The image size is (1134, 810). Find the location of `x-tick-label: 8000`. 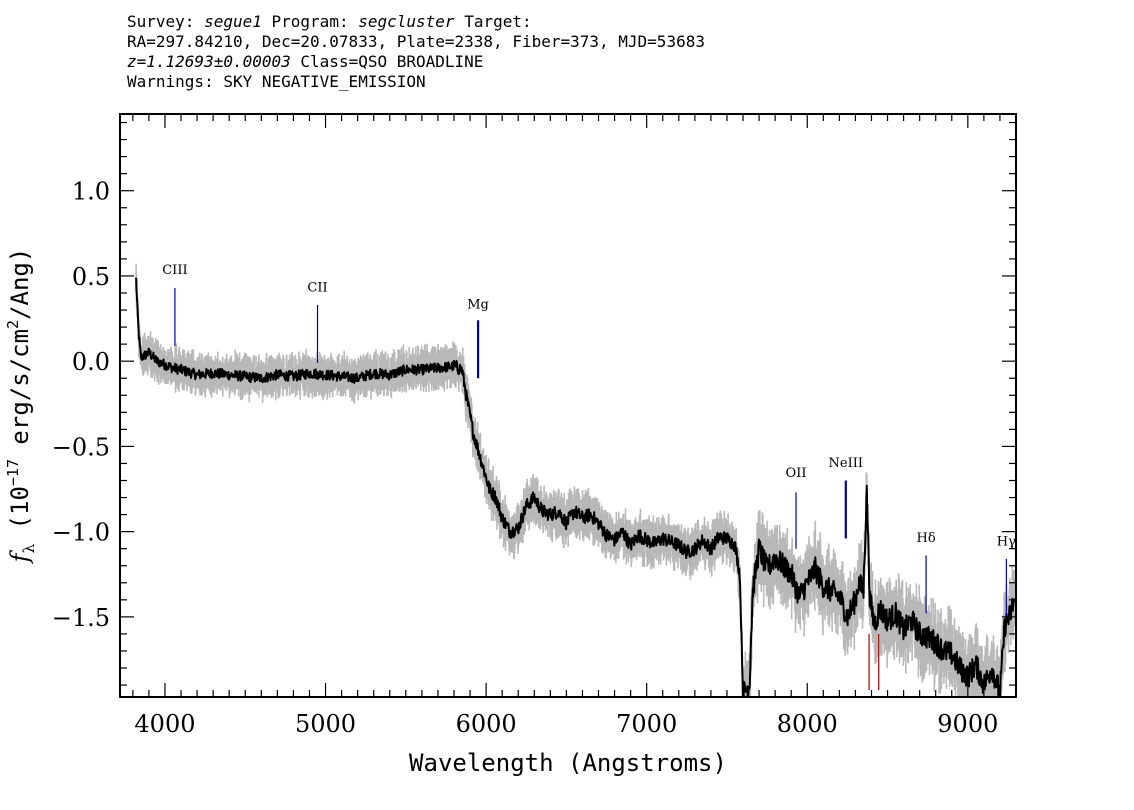

x-tick-label: 8000 is located at coordinates (807, 724).